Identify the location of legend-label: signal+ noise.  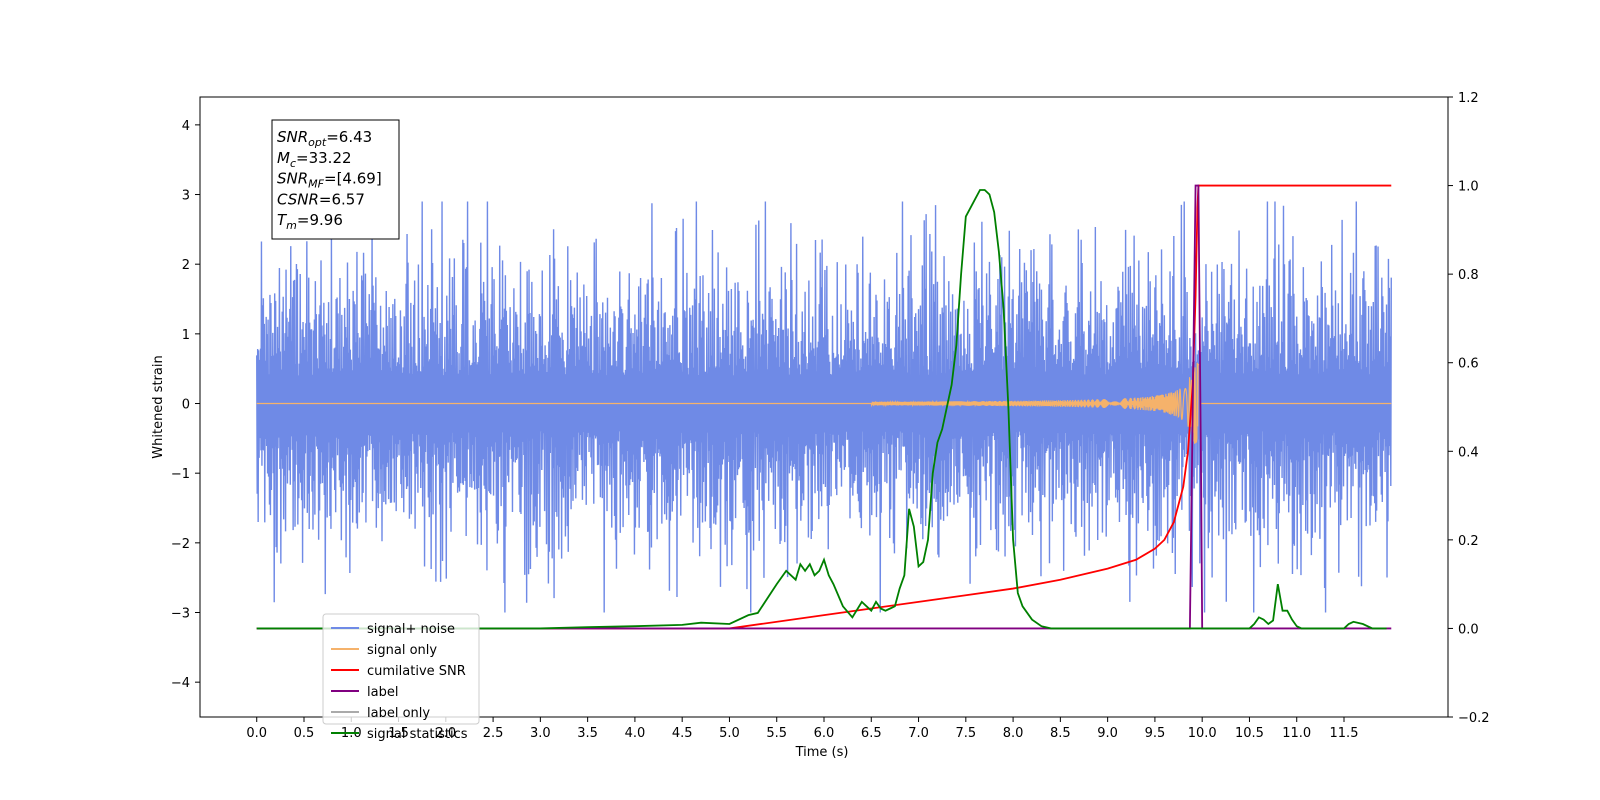
(411, 629).